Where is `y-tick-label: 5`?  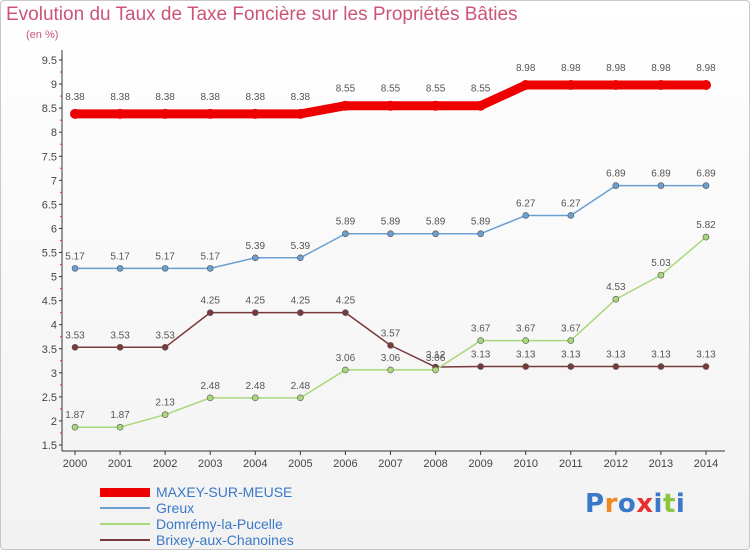 y-tick-label: 5 is located at coordinates (54, 278).